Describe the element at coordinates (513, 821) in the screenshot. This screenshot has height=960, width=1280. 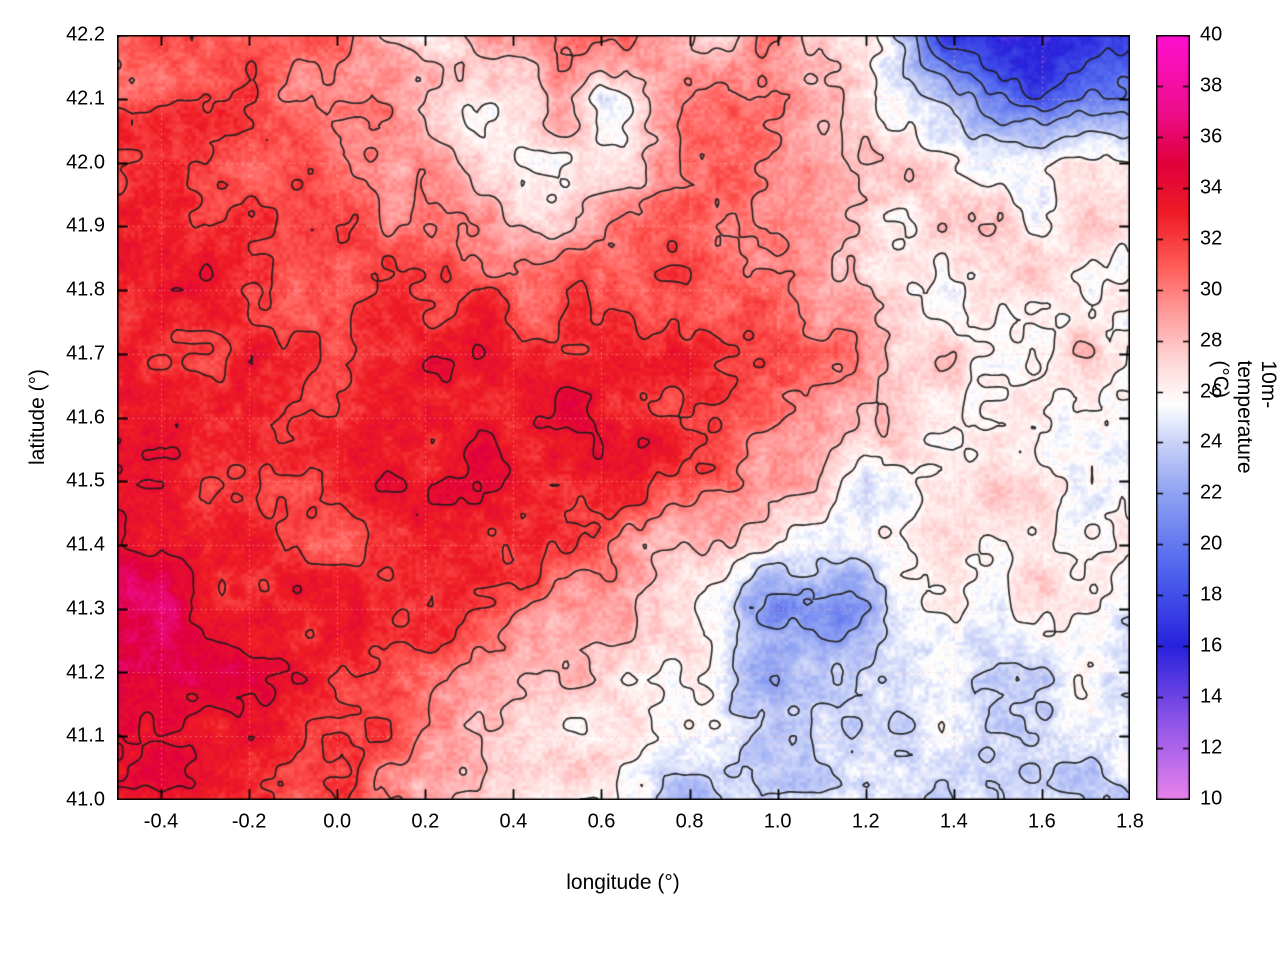
I see `x-tick-label: 0.4` at that location.